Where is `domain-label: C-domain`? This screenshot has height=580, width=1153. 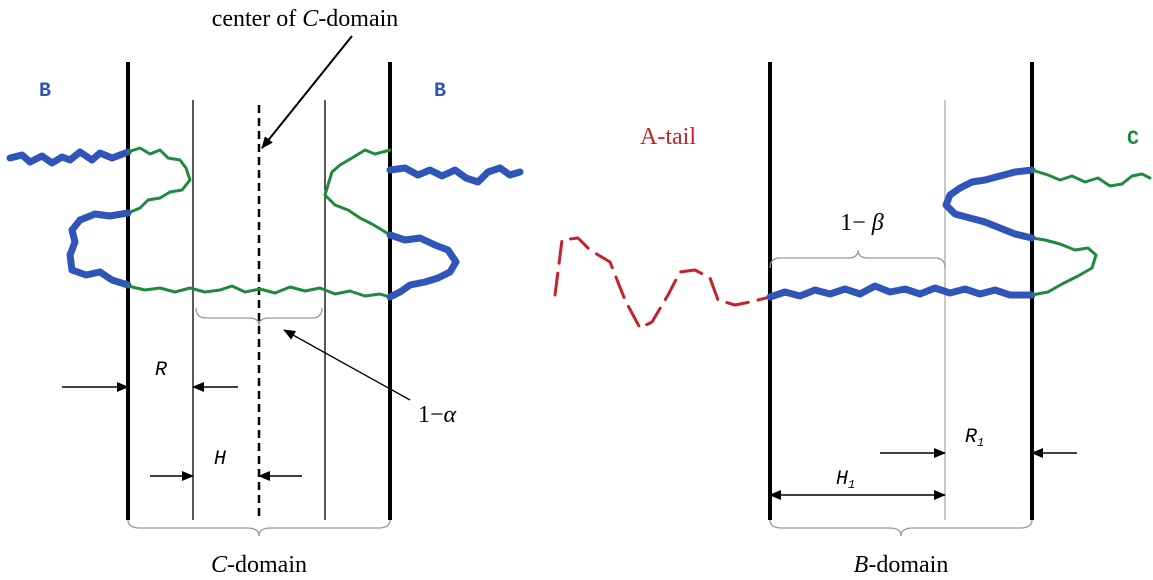
domain-label: C-domain is located at coordinates (259, 565).